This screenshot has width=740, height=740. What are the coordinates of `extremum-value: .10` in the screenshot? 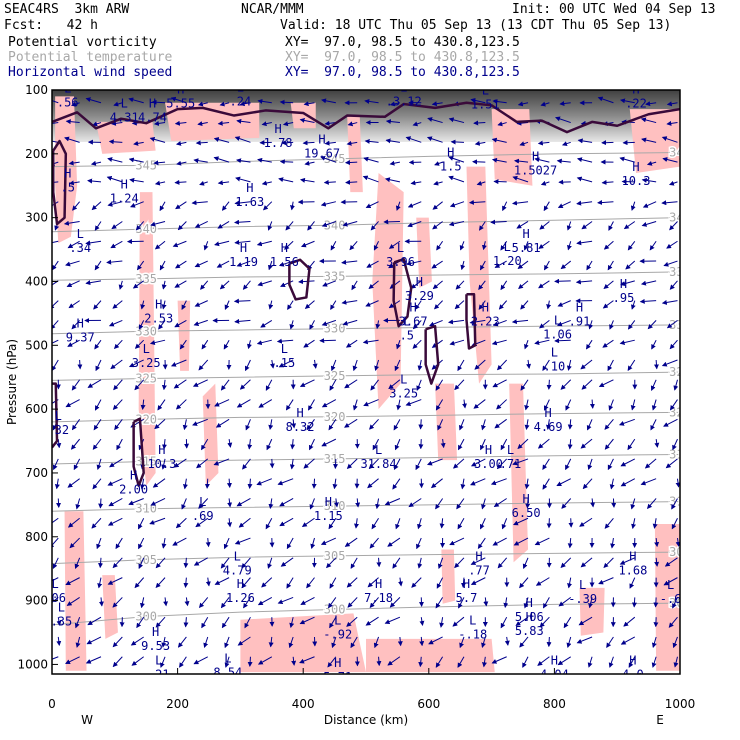 It's located at (555, 366).